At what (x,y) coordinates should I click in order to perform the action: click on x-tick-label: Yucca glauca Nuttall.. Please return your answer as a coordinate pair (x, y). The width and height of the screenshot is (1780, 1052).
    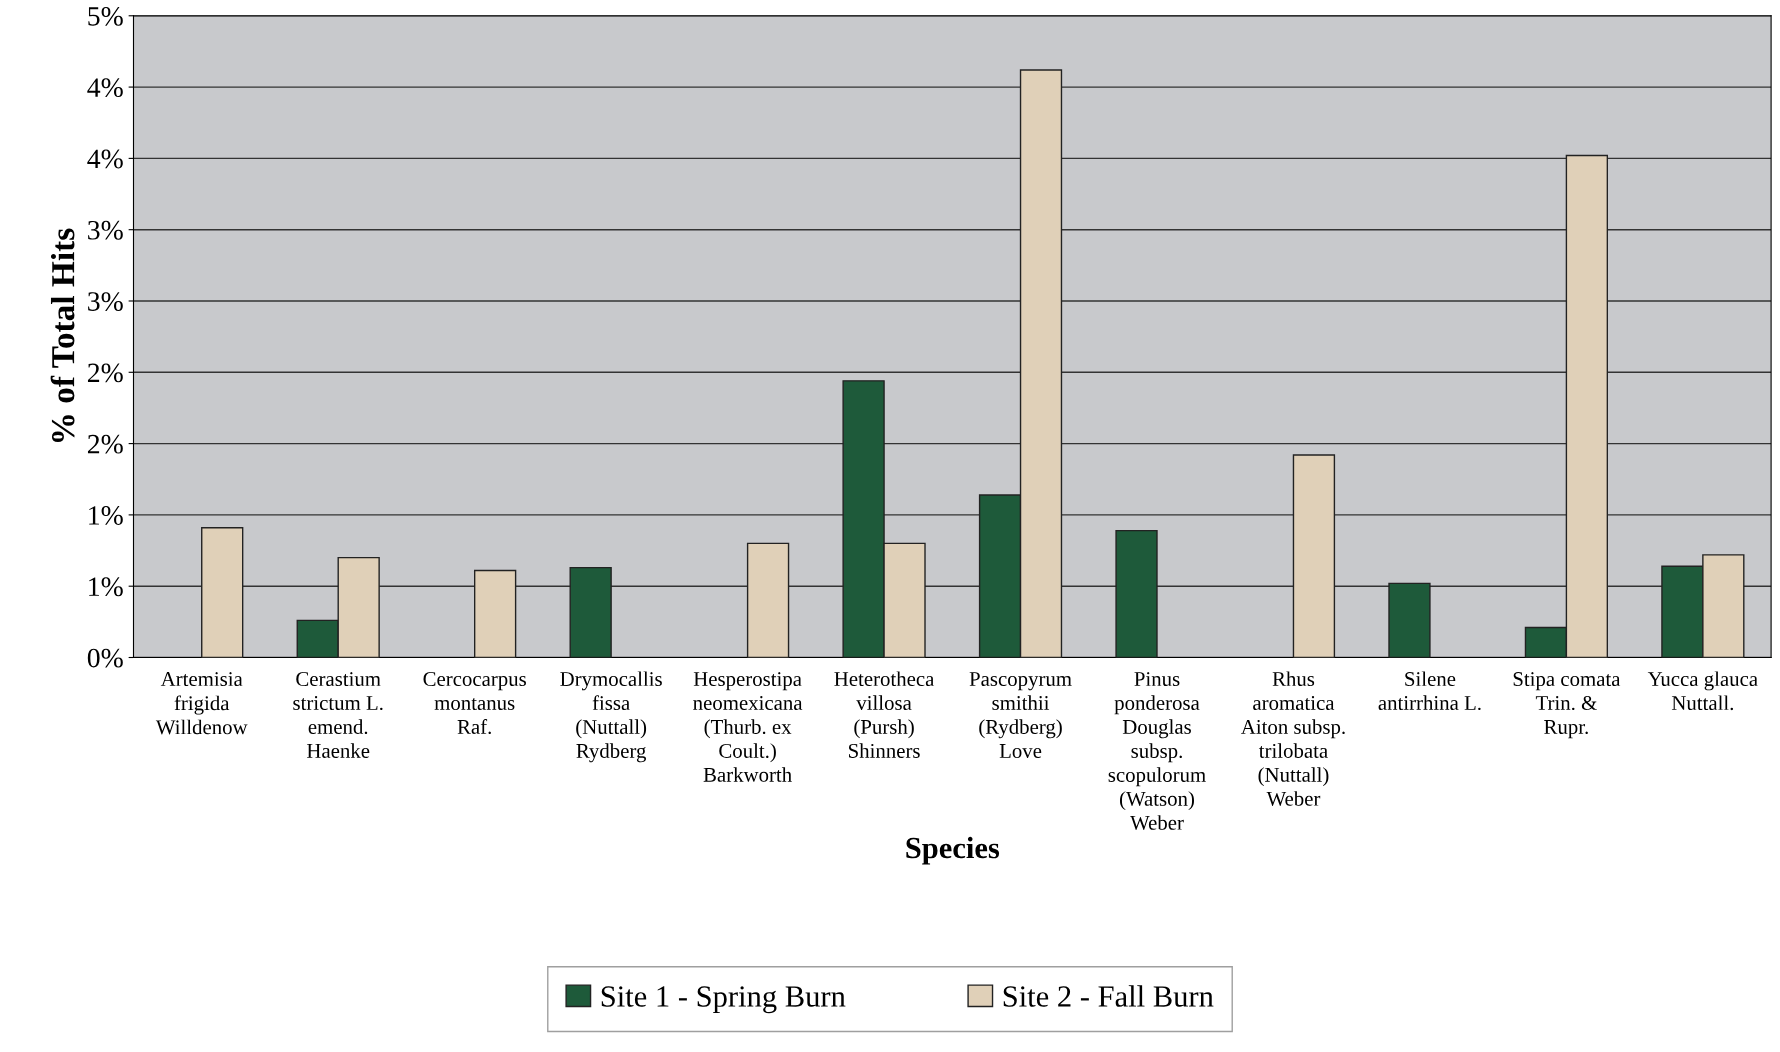
    Looking at the image, I should click on (1702, 691).